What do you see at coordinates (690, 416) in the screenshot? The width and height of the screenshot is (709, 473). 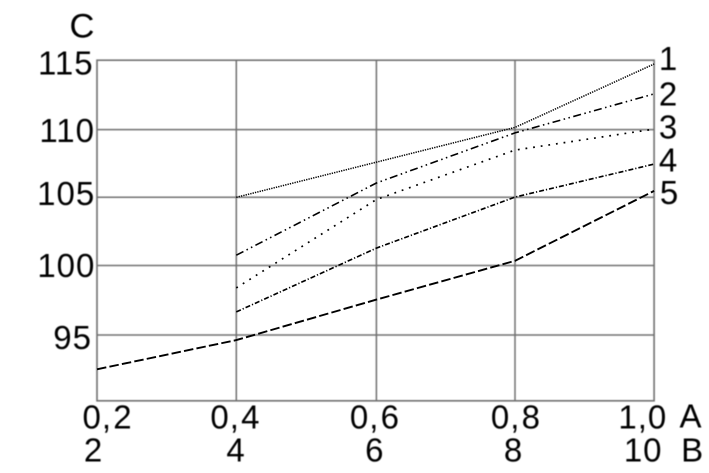 I see `svg-text: A` at bounding box center [690, 416].